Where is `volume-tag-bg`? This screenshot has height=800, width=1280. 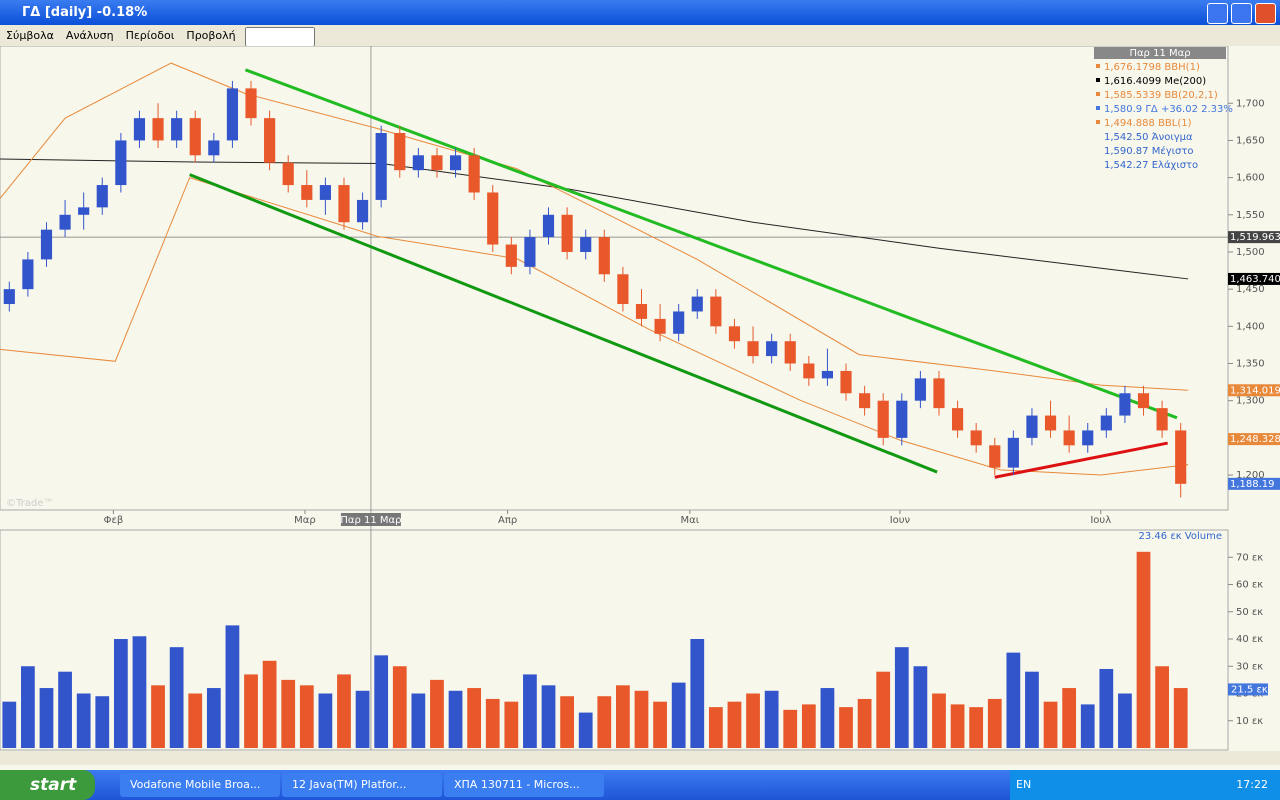 volume-tag-bg is located at coordinates (1248, 689).